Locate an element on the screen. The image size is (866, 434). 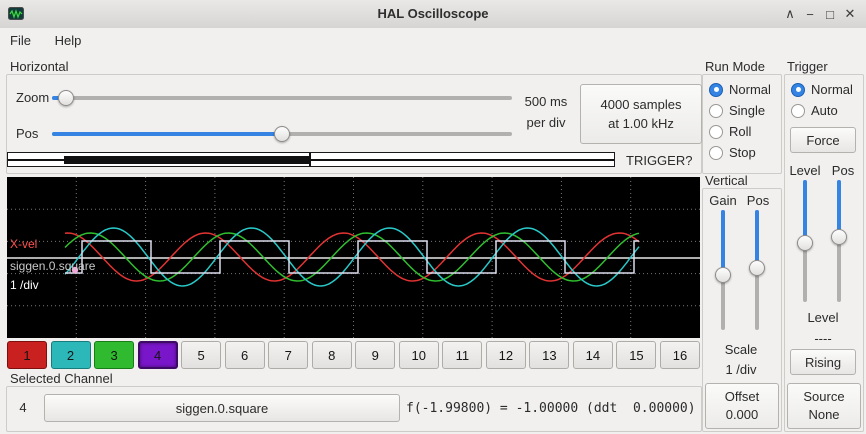
samples-button: 4000 samples at 1.00 kHz is located at coordinates (641, 114).